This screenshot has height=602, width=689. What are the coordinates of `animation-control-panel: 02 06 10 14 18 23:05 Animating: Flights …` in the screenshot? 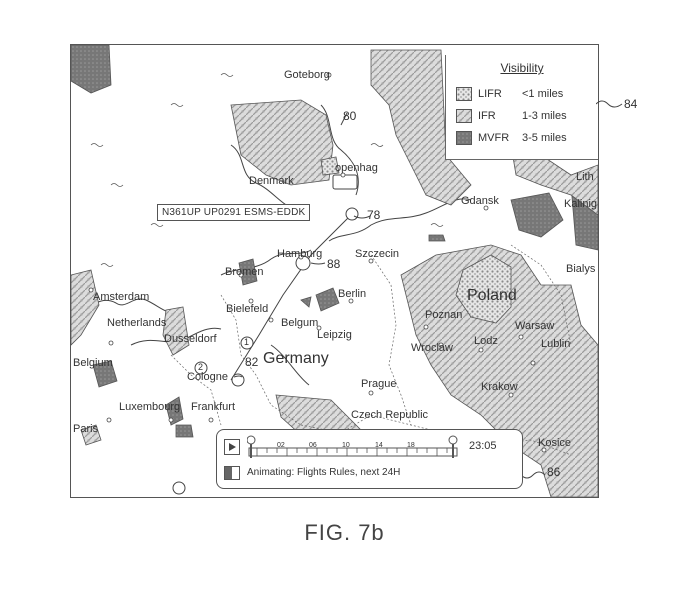 It's located at (369, 459).